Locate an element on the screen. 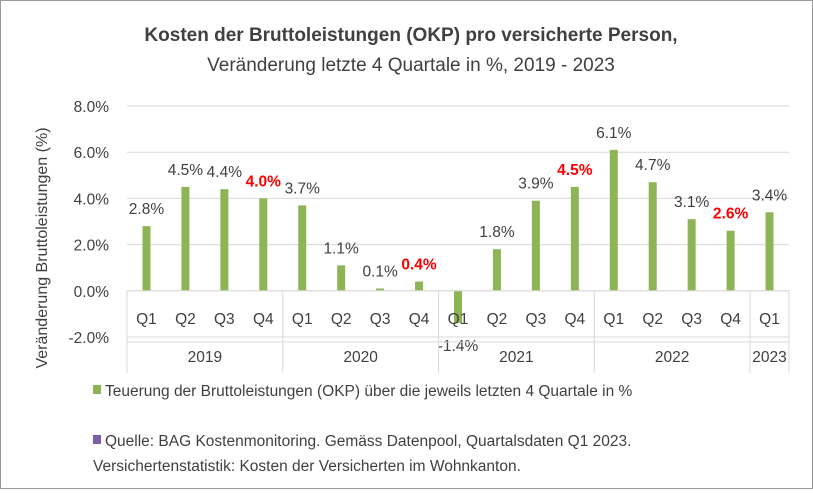 The height and width of the screenshot is (493, 813). data-label: 4.4% is located at coordinates (225, 172).